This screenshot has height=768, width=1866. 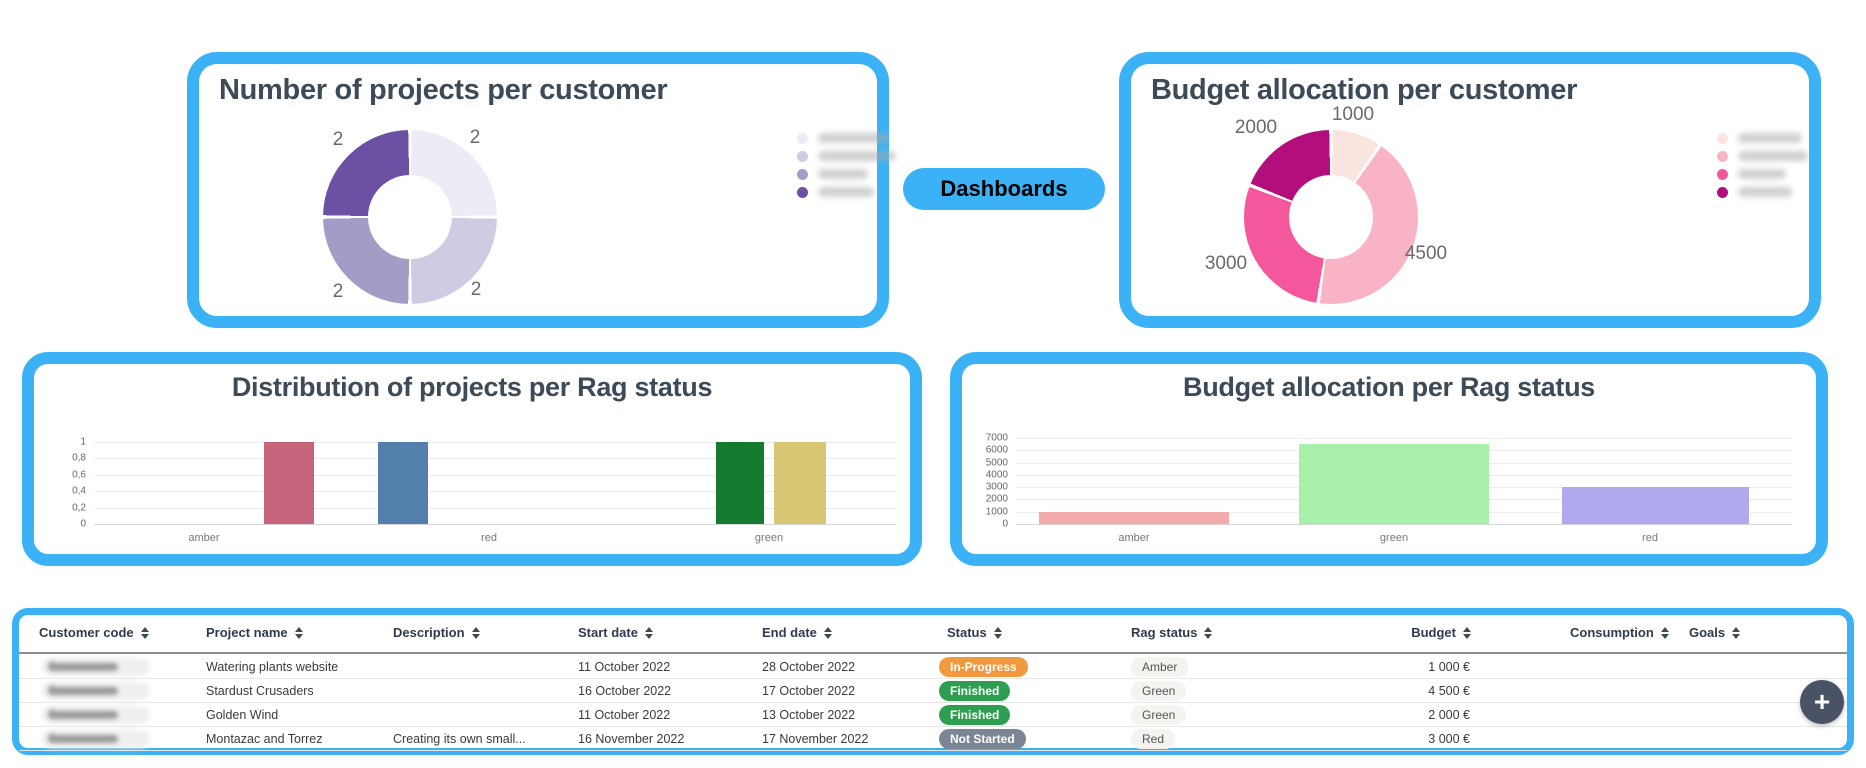 What do you see at coordinates (1410, 632) in the screenshot?
I see `column-header-budget: Budget` at bounding box center [1410, 632].